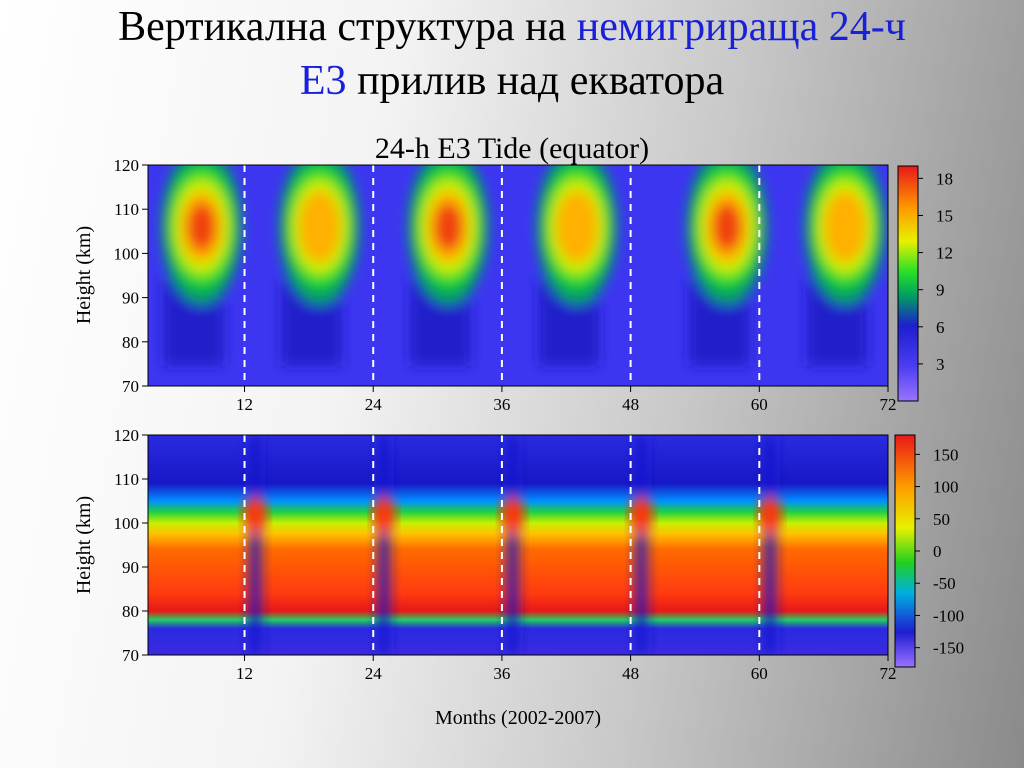 The image size is (1024, 768). What do you see at coordinates (512, 27) in the screenshot?
I see `title-line-1: Вертикална структура на немигрираща 24-ч` at bounding box center [512, 27].